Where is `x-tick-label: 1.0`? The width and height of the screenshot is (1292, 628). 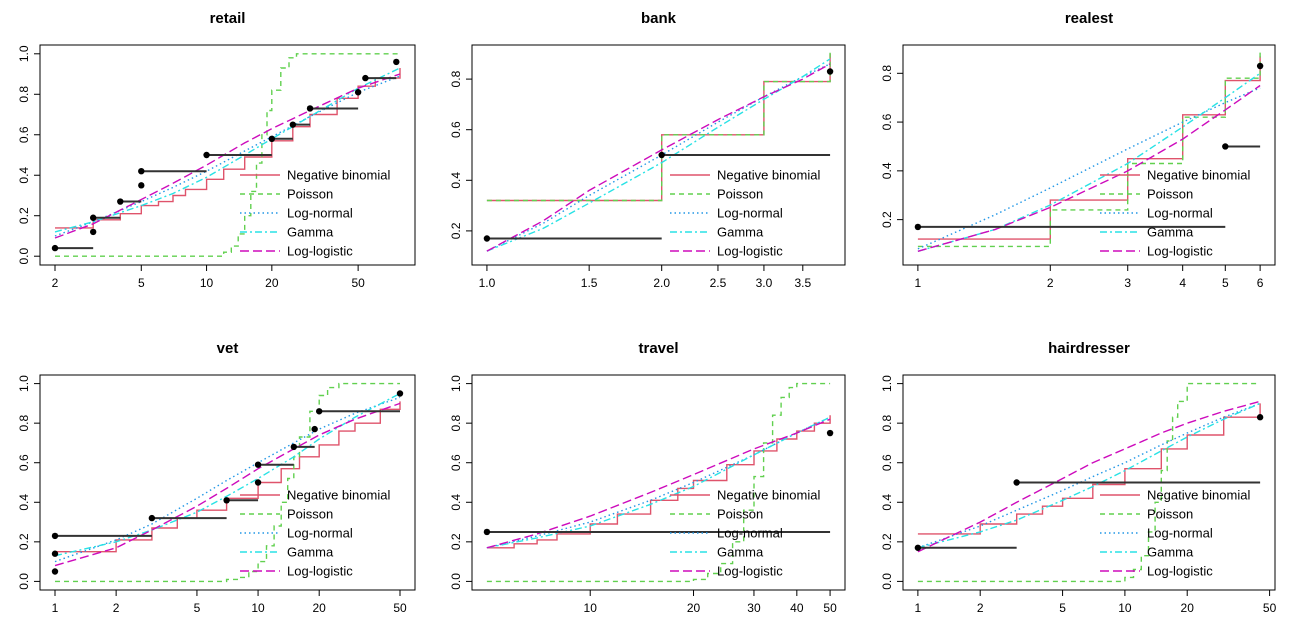
x-tick-label: 1.0 is located at coordinates (487, 283).